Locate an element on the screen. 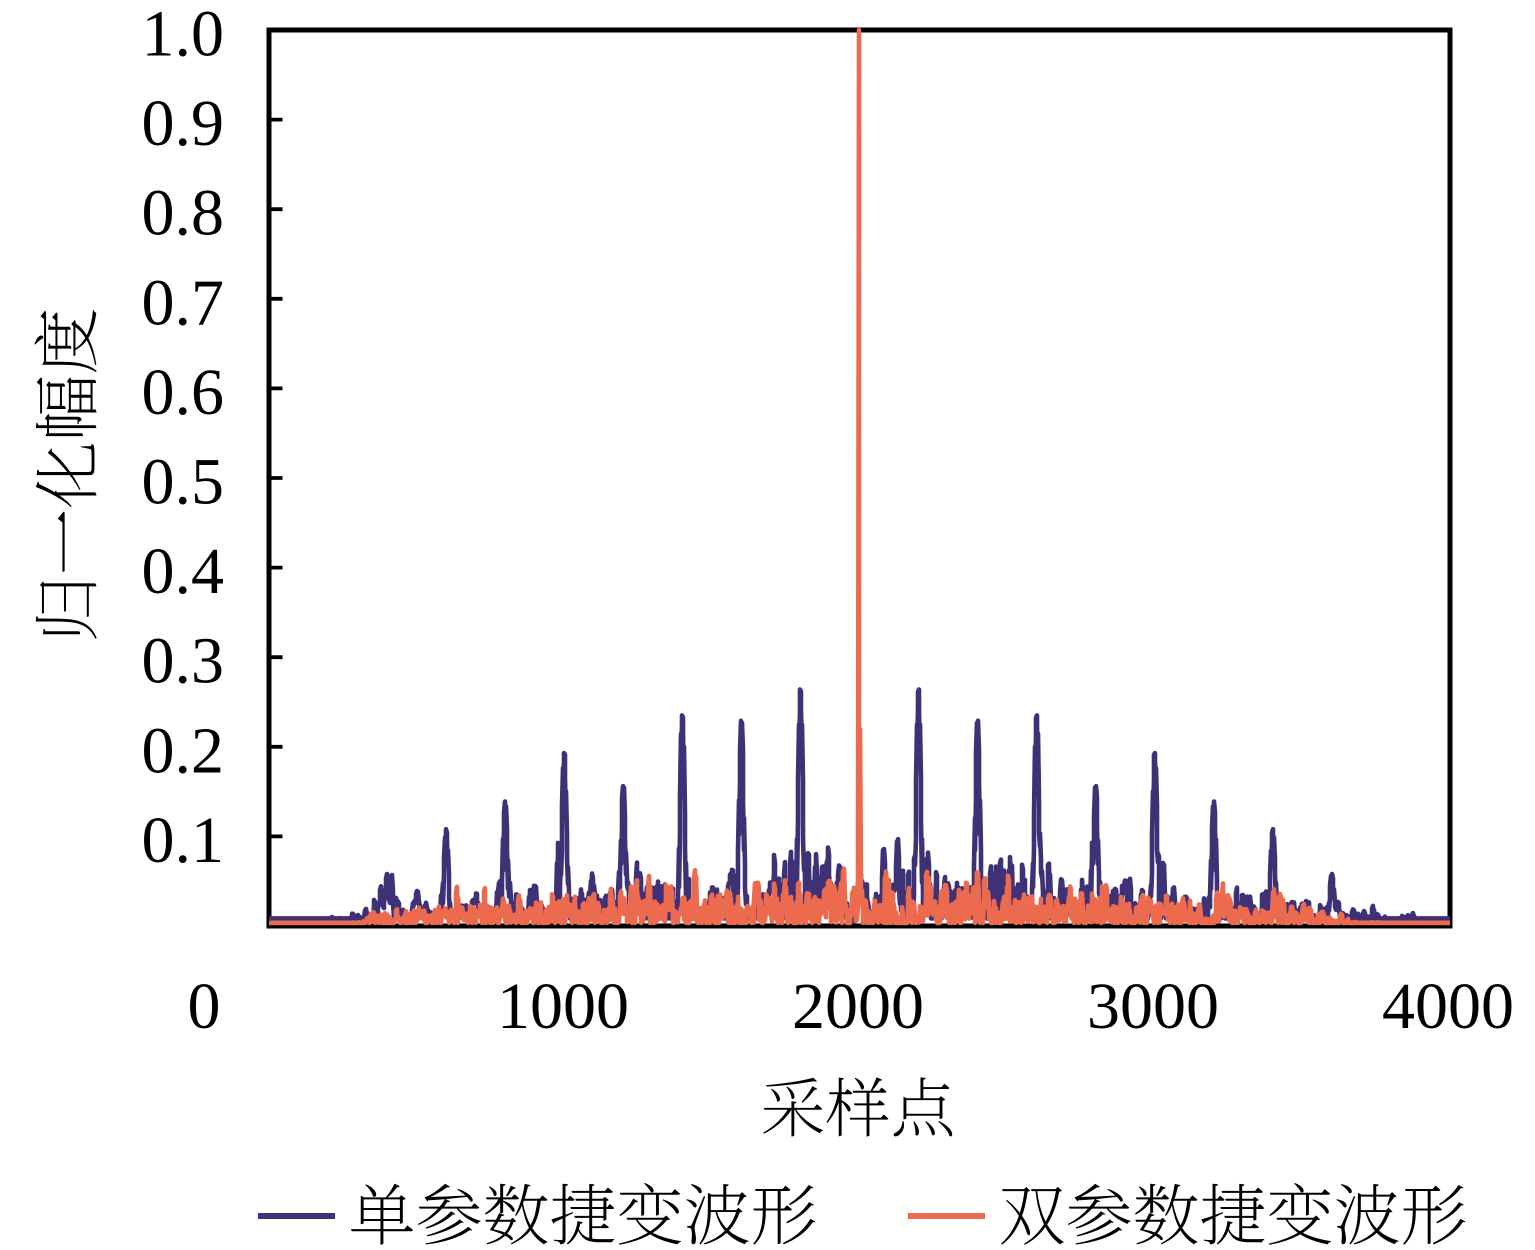  svg-text: 0.7 is located at coordinates (183, 302).